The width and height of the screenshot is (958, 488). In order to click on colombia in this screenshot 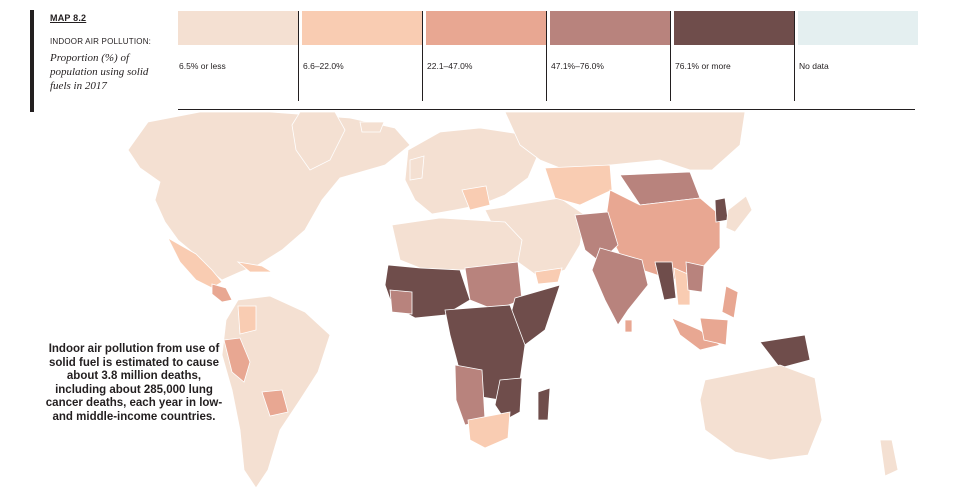, I will do `click(247, 320)`.